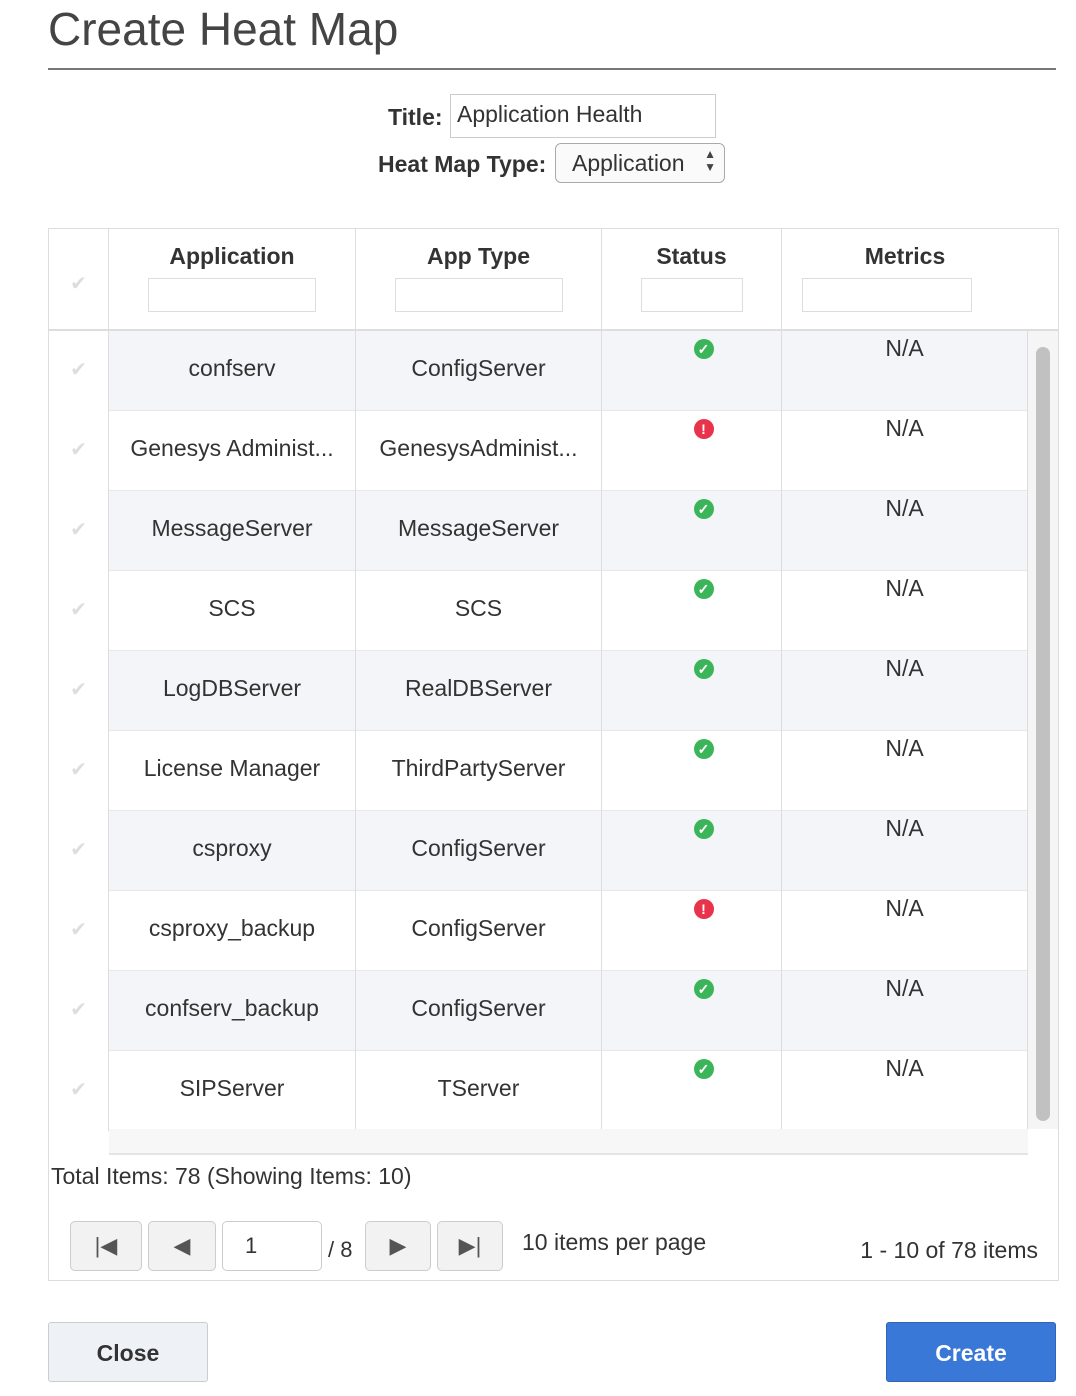 The height and width of the screenshot is (1396, 1076). Describe the element at coordinates (479, 771) in the screenshot. I see `cell-app-type: ThirdPartyServer` at that location.